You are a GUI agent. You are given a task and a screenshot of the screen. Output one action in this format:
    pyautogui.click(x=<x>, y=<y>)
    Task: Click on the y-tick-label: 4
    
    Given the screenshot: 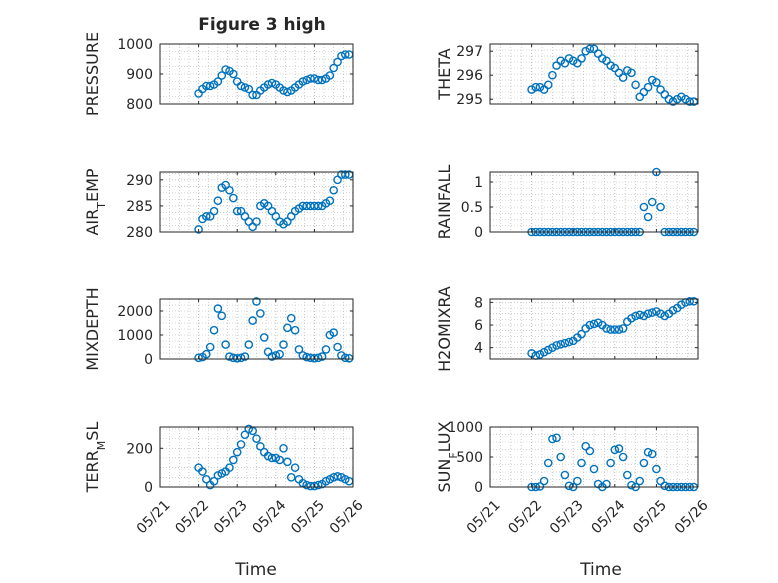 What is the action you would take?
    pyautogui.click(x=478, y=349)
    